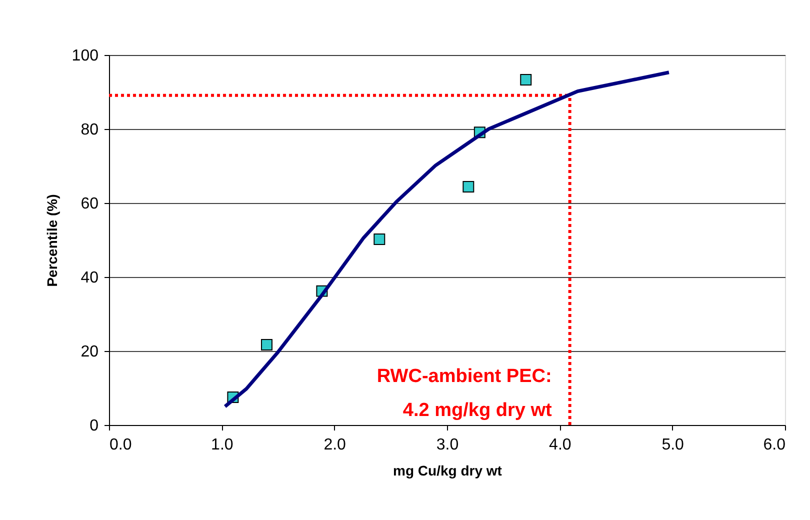 The image size is (810, 520). What do you see at coordinates (94, 426) in the screenshot?
I see `y-tick-label: 0` at bounding box center [94, 426].